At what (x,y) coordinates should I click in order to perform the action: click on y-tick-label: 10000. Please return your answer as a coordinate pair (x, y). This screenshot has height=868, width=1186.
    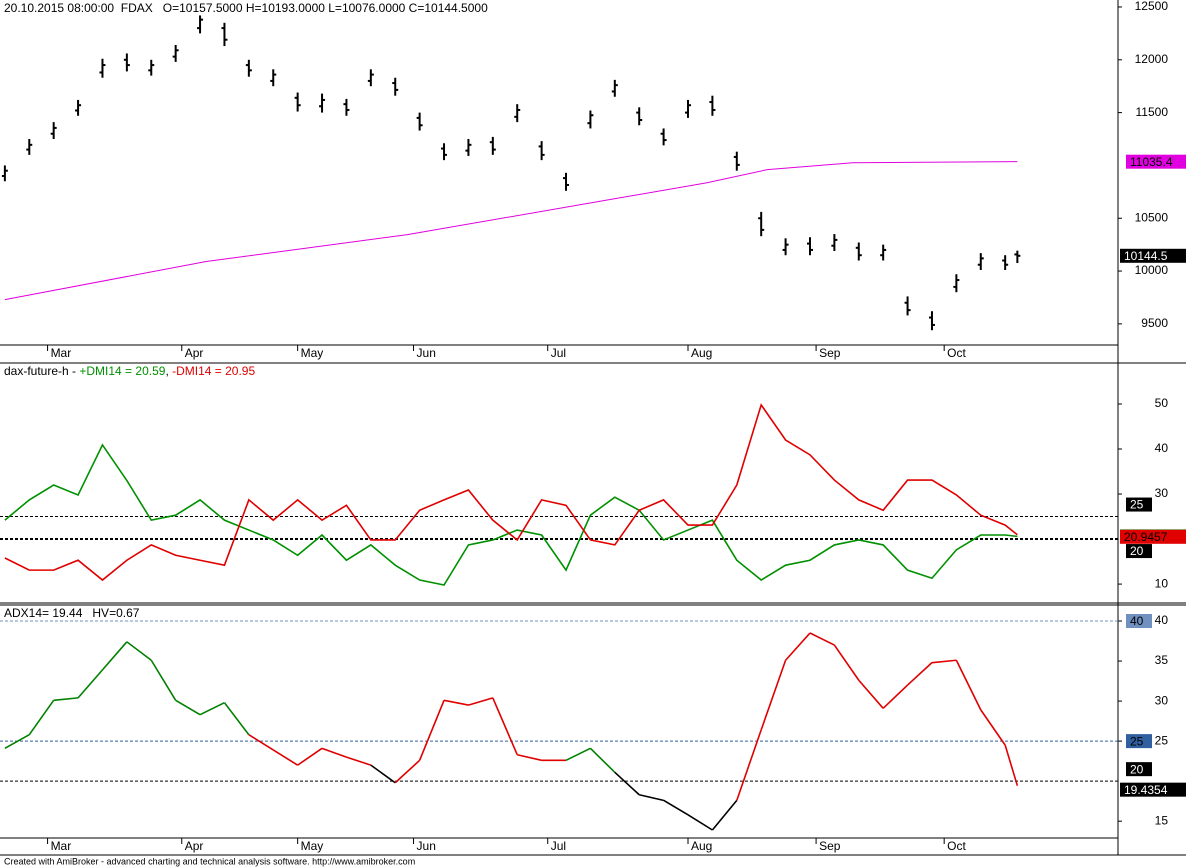
    Looking at the image, I should click on (1152, 270).